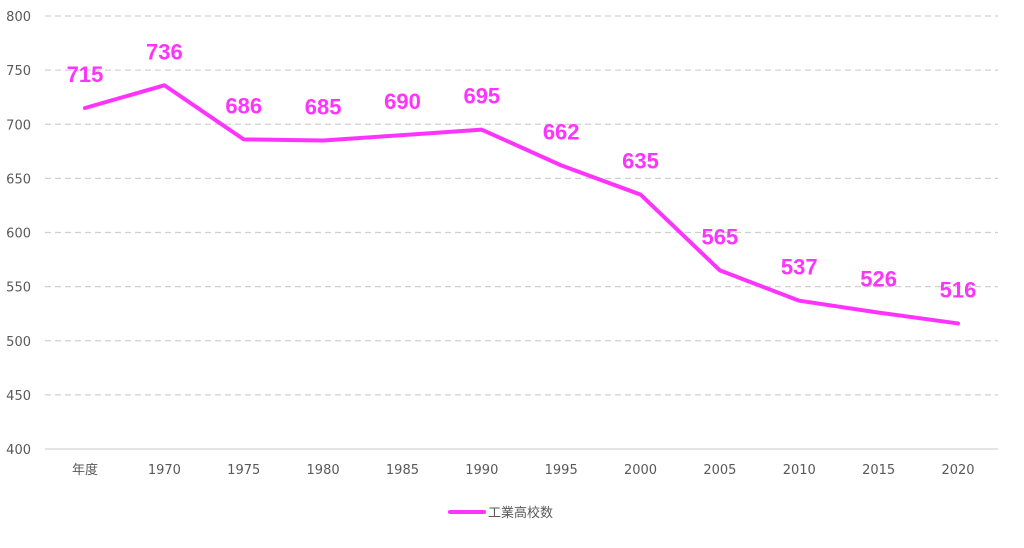  I want to click on y-tick-label: 450, so click(18, 396).